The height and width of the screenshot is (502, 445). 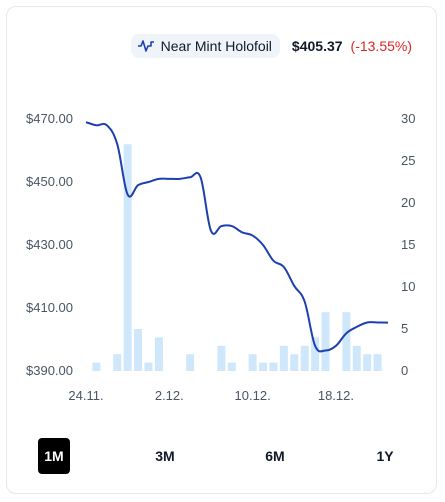 I want to click on y-left-tick-label: $450.00, so click(x=49, y=181).